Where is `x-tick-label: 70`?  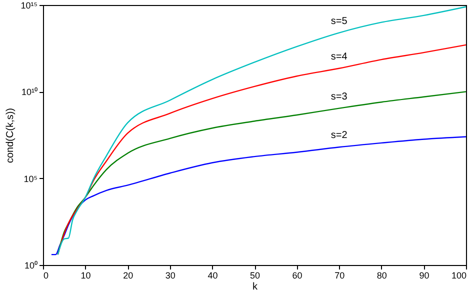
x-tick-label: 70 is located at coordinates (339, 275).